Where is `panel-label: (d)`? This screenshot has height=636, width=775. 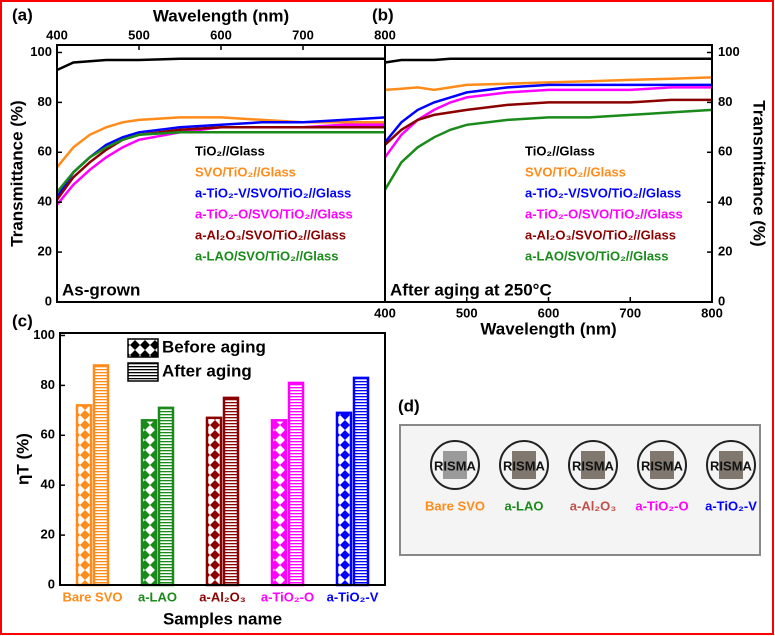 panel-label: (d) is located at coordinates (409, 405).